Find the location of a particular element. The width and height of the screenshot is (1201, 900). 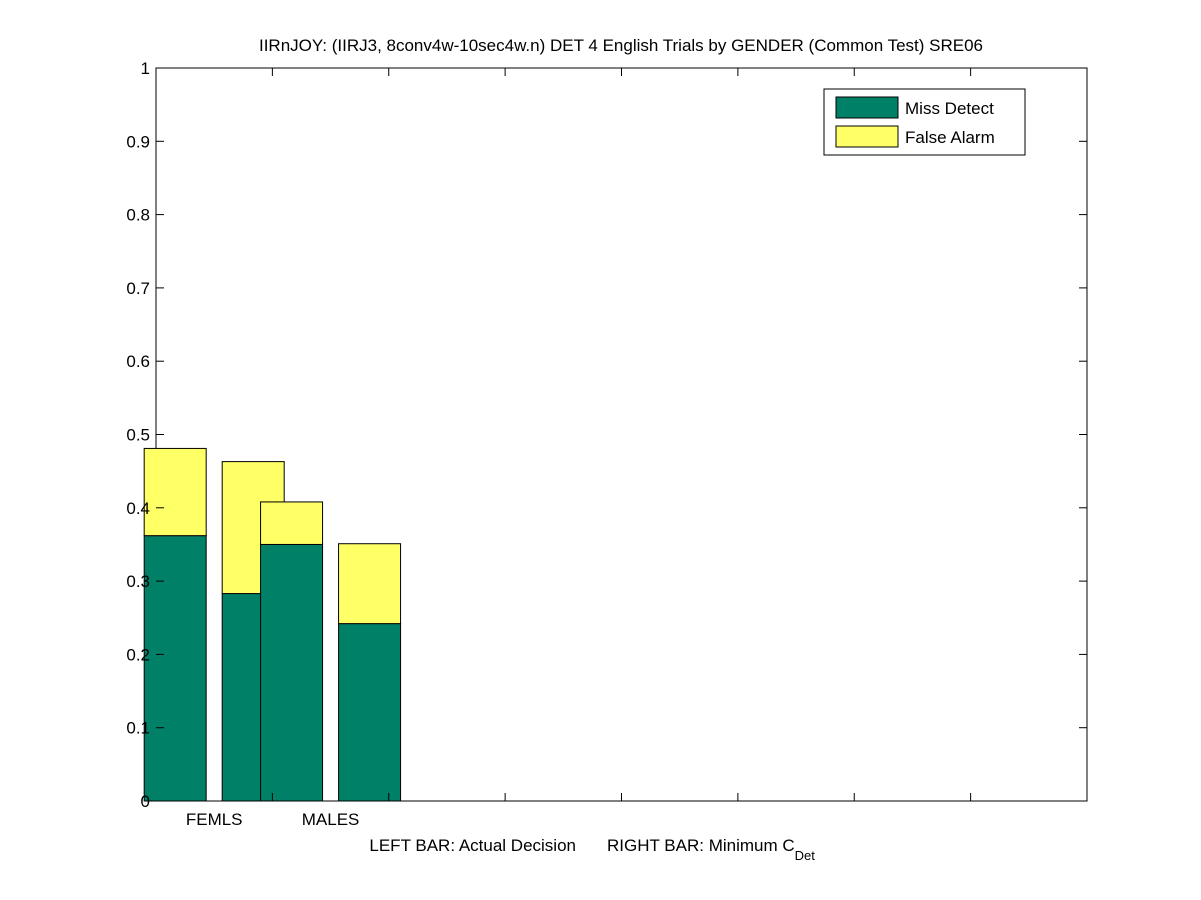

bars-layer is located at coordinates (272, 624).